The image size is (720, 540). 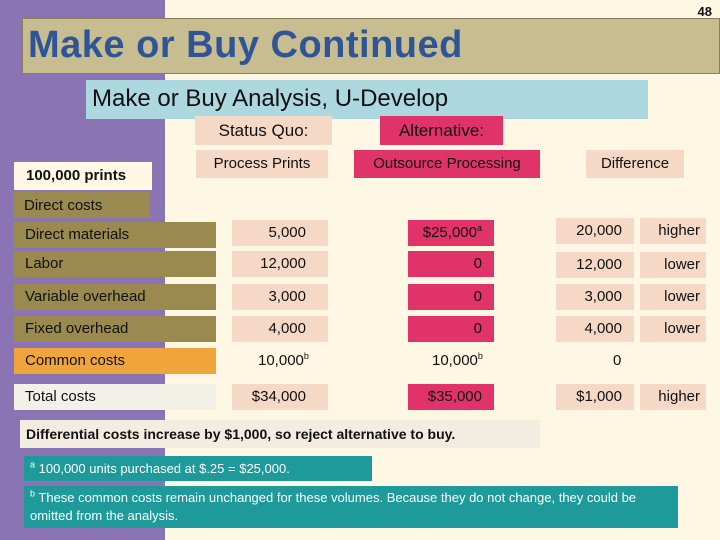 I want to click on subtitle-bar, so click(x=367, y=99).